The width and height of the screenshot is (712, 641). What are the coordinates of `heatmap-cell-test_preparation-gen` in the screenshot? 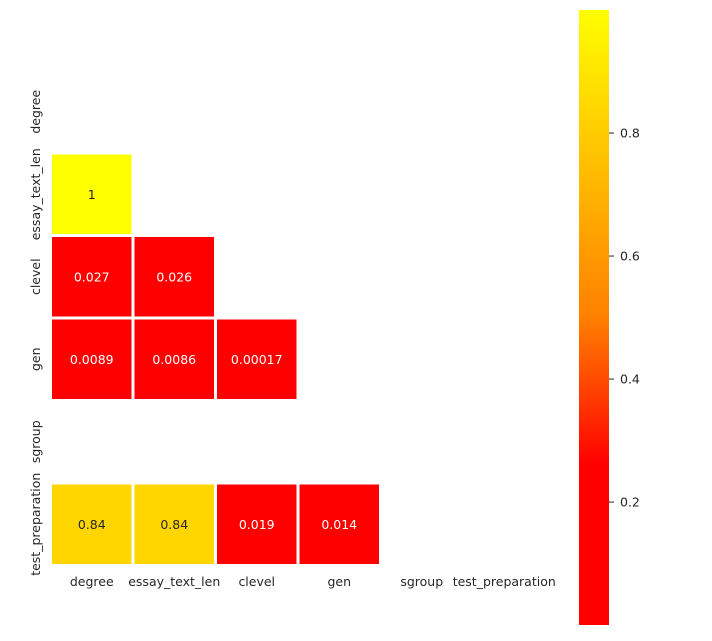 It's located at (339, 524).